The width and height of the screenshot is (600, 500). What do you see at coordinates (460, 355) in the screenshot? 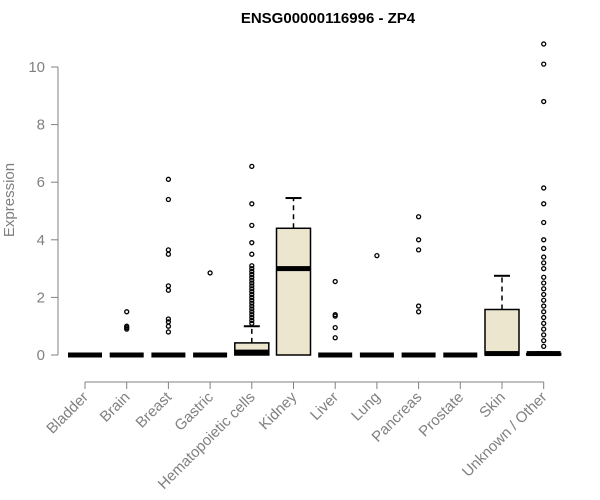
I see `box-prostate` at bounding box center [460, 355].